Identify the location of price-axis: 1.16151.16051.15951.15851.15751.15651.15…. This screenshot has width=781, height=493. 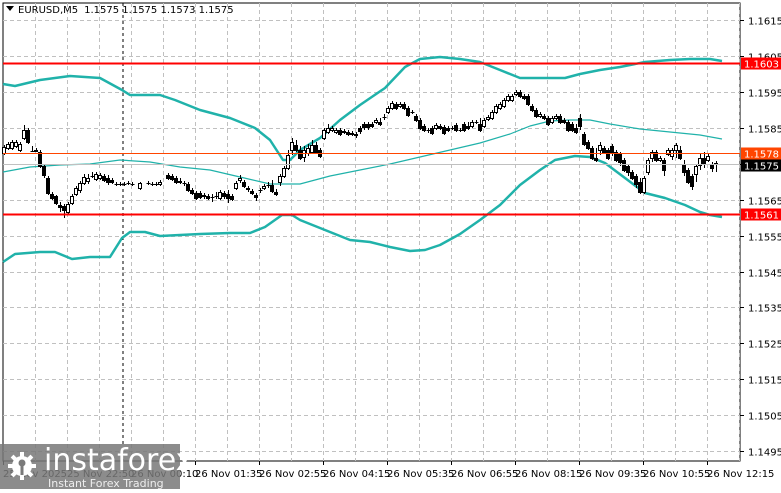
(760, 238).